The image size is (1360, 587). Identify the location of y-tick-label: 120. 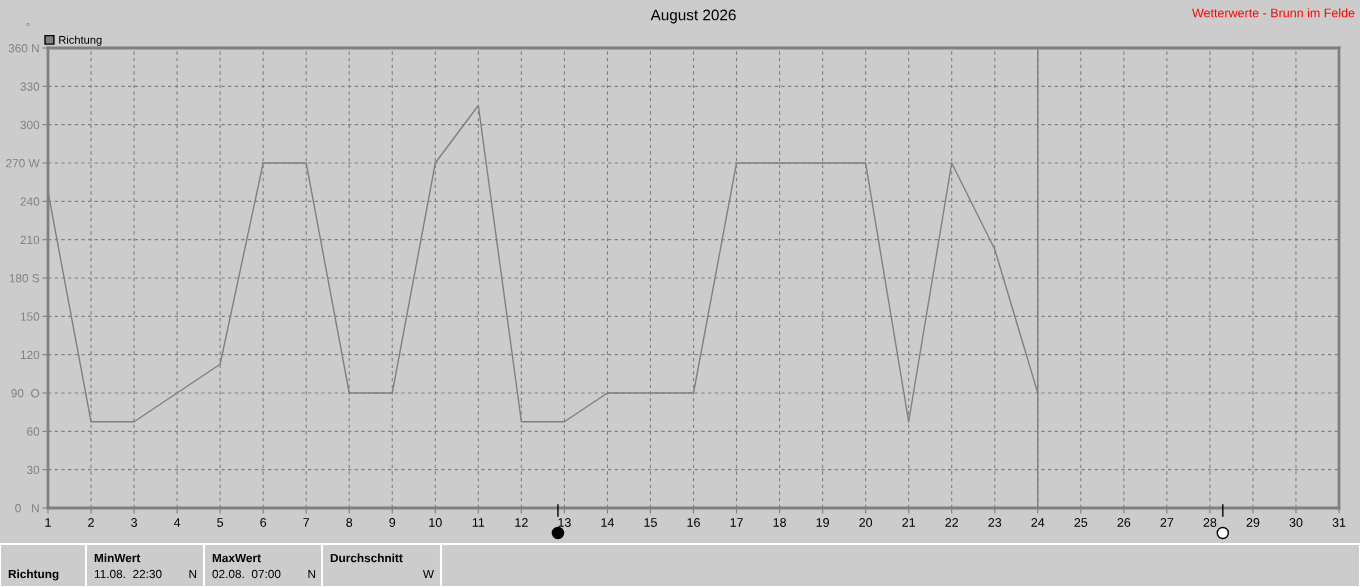
(30, 355).